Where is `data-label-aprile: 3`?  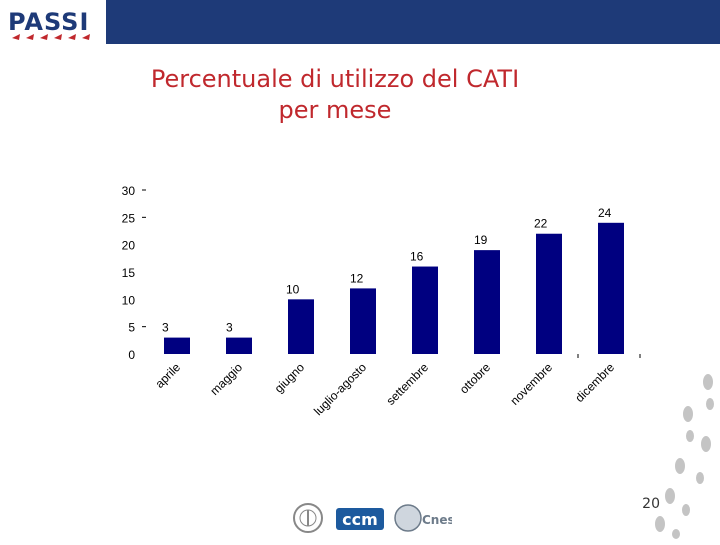
data-label-aprile: 3 is located at coordinates (165, 328).